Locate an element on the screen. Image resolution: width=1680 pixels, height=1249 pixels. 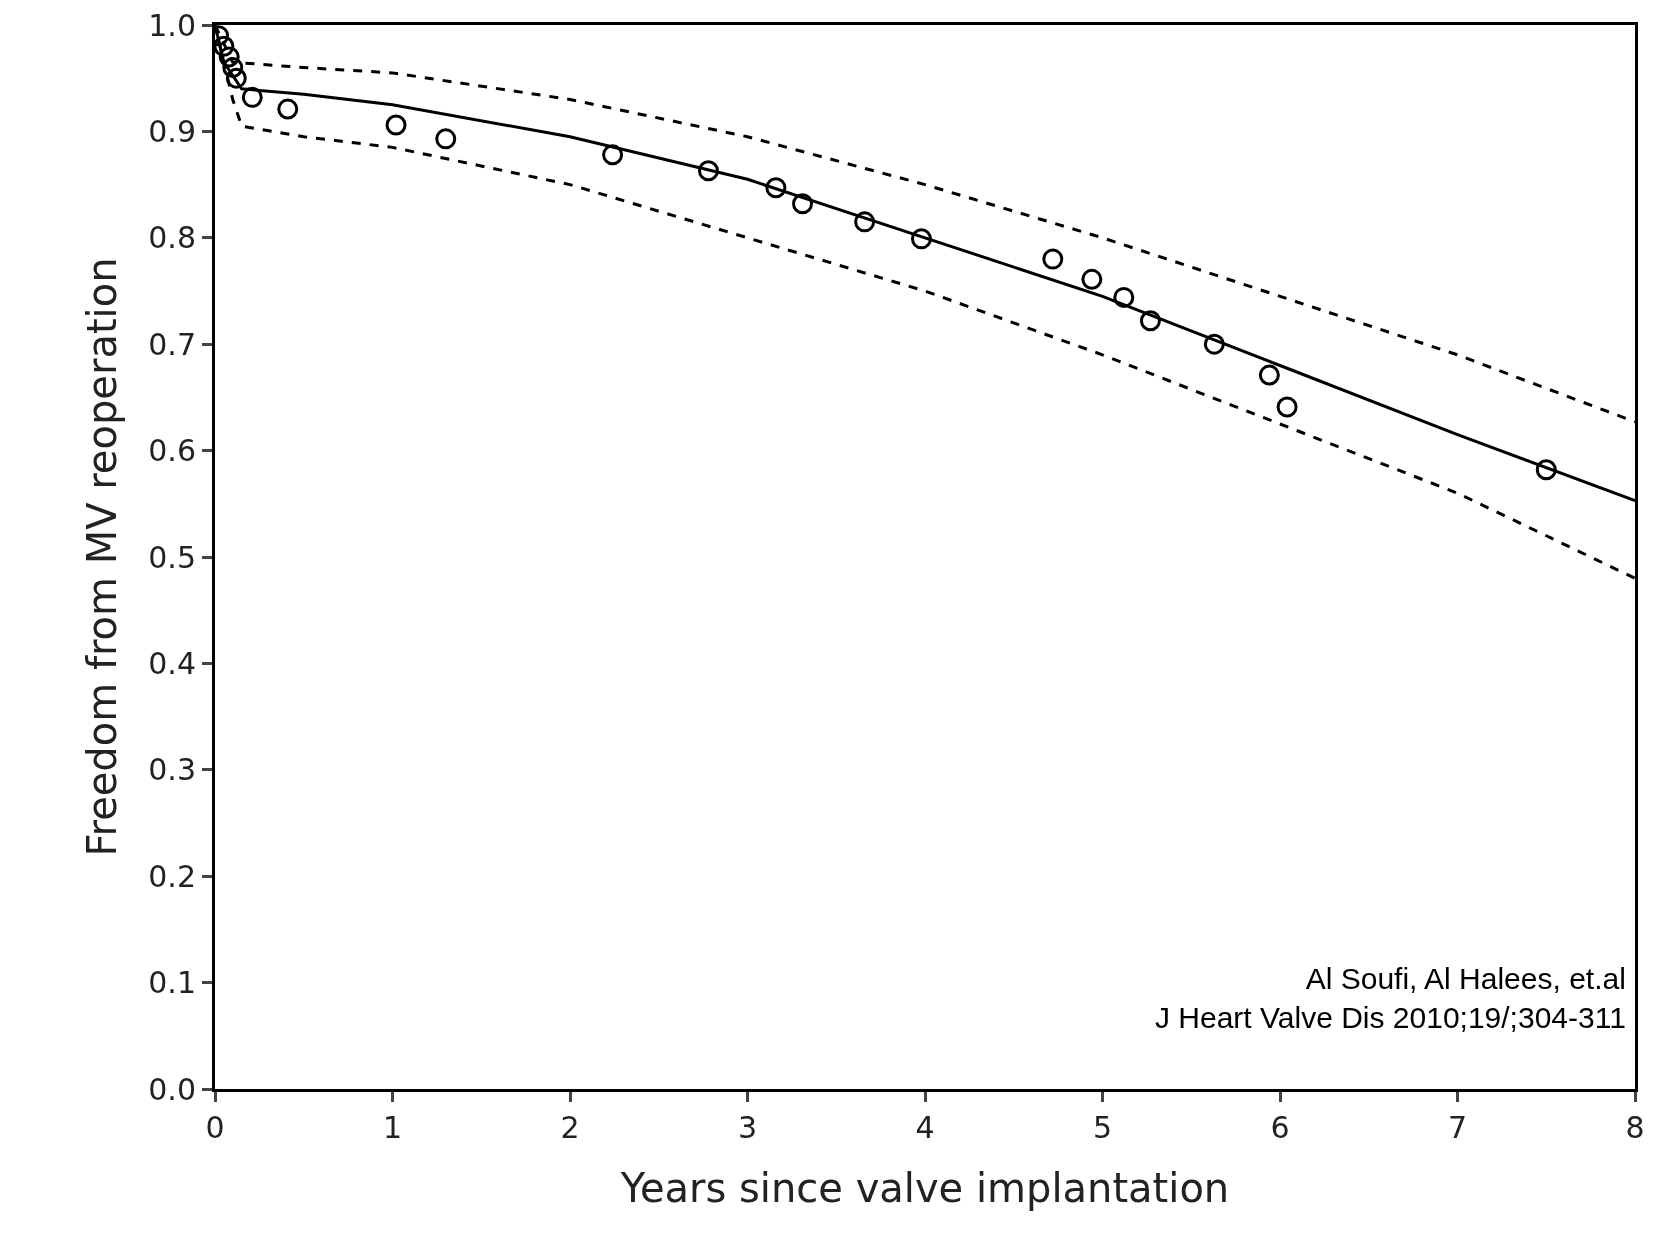
y-tick-label: 0.5 is located at coordinates (172, 557).